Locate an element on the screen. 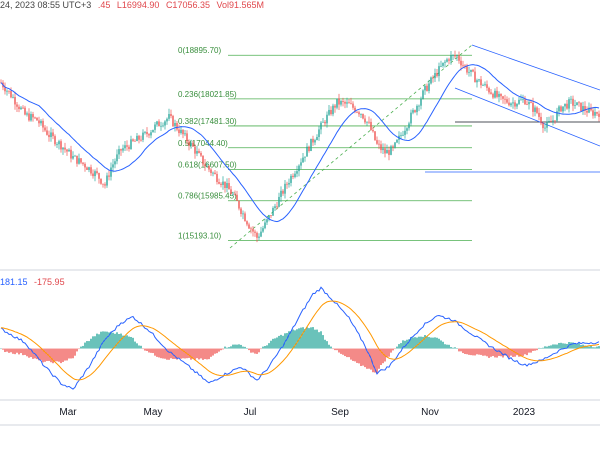  channel-lower-line is located at coordinates (527, 117).